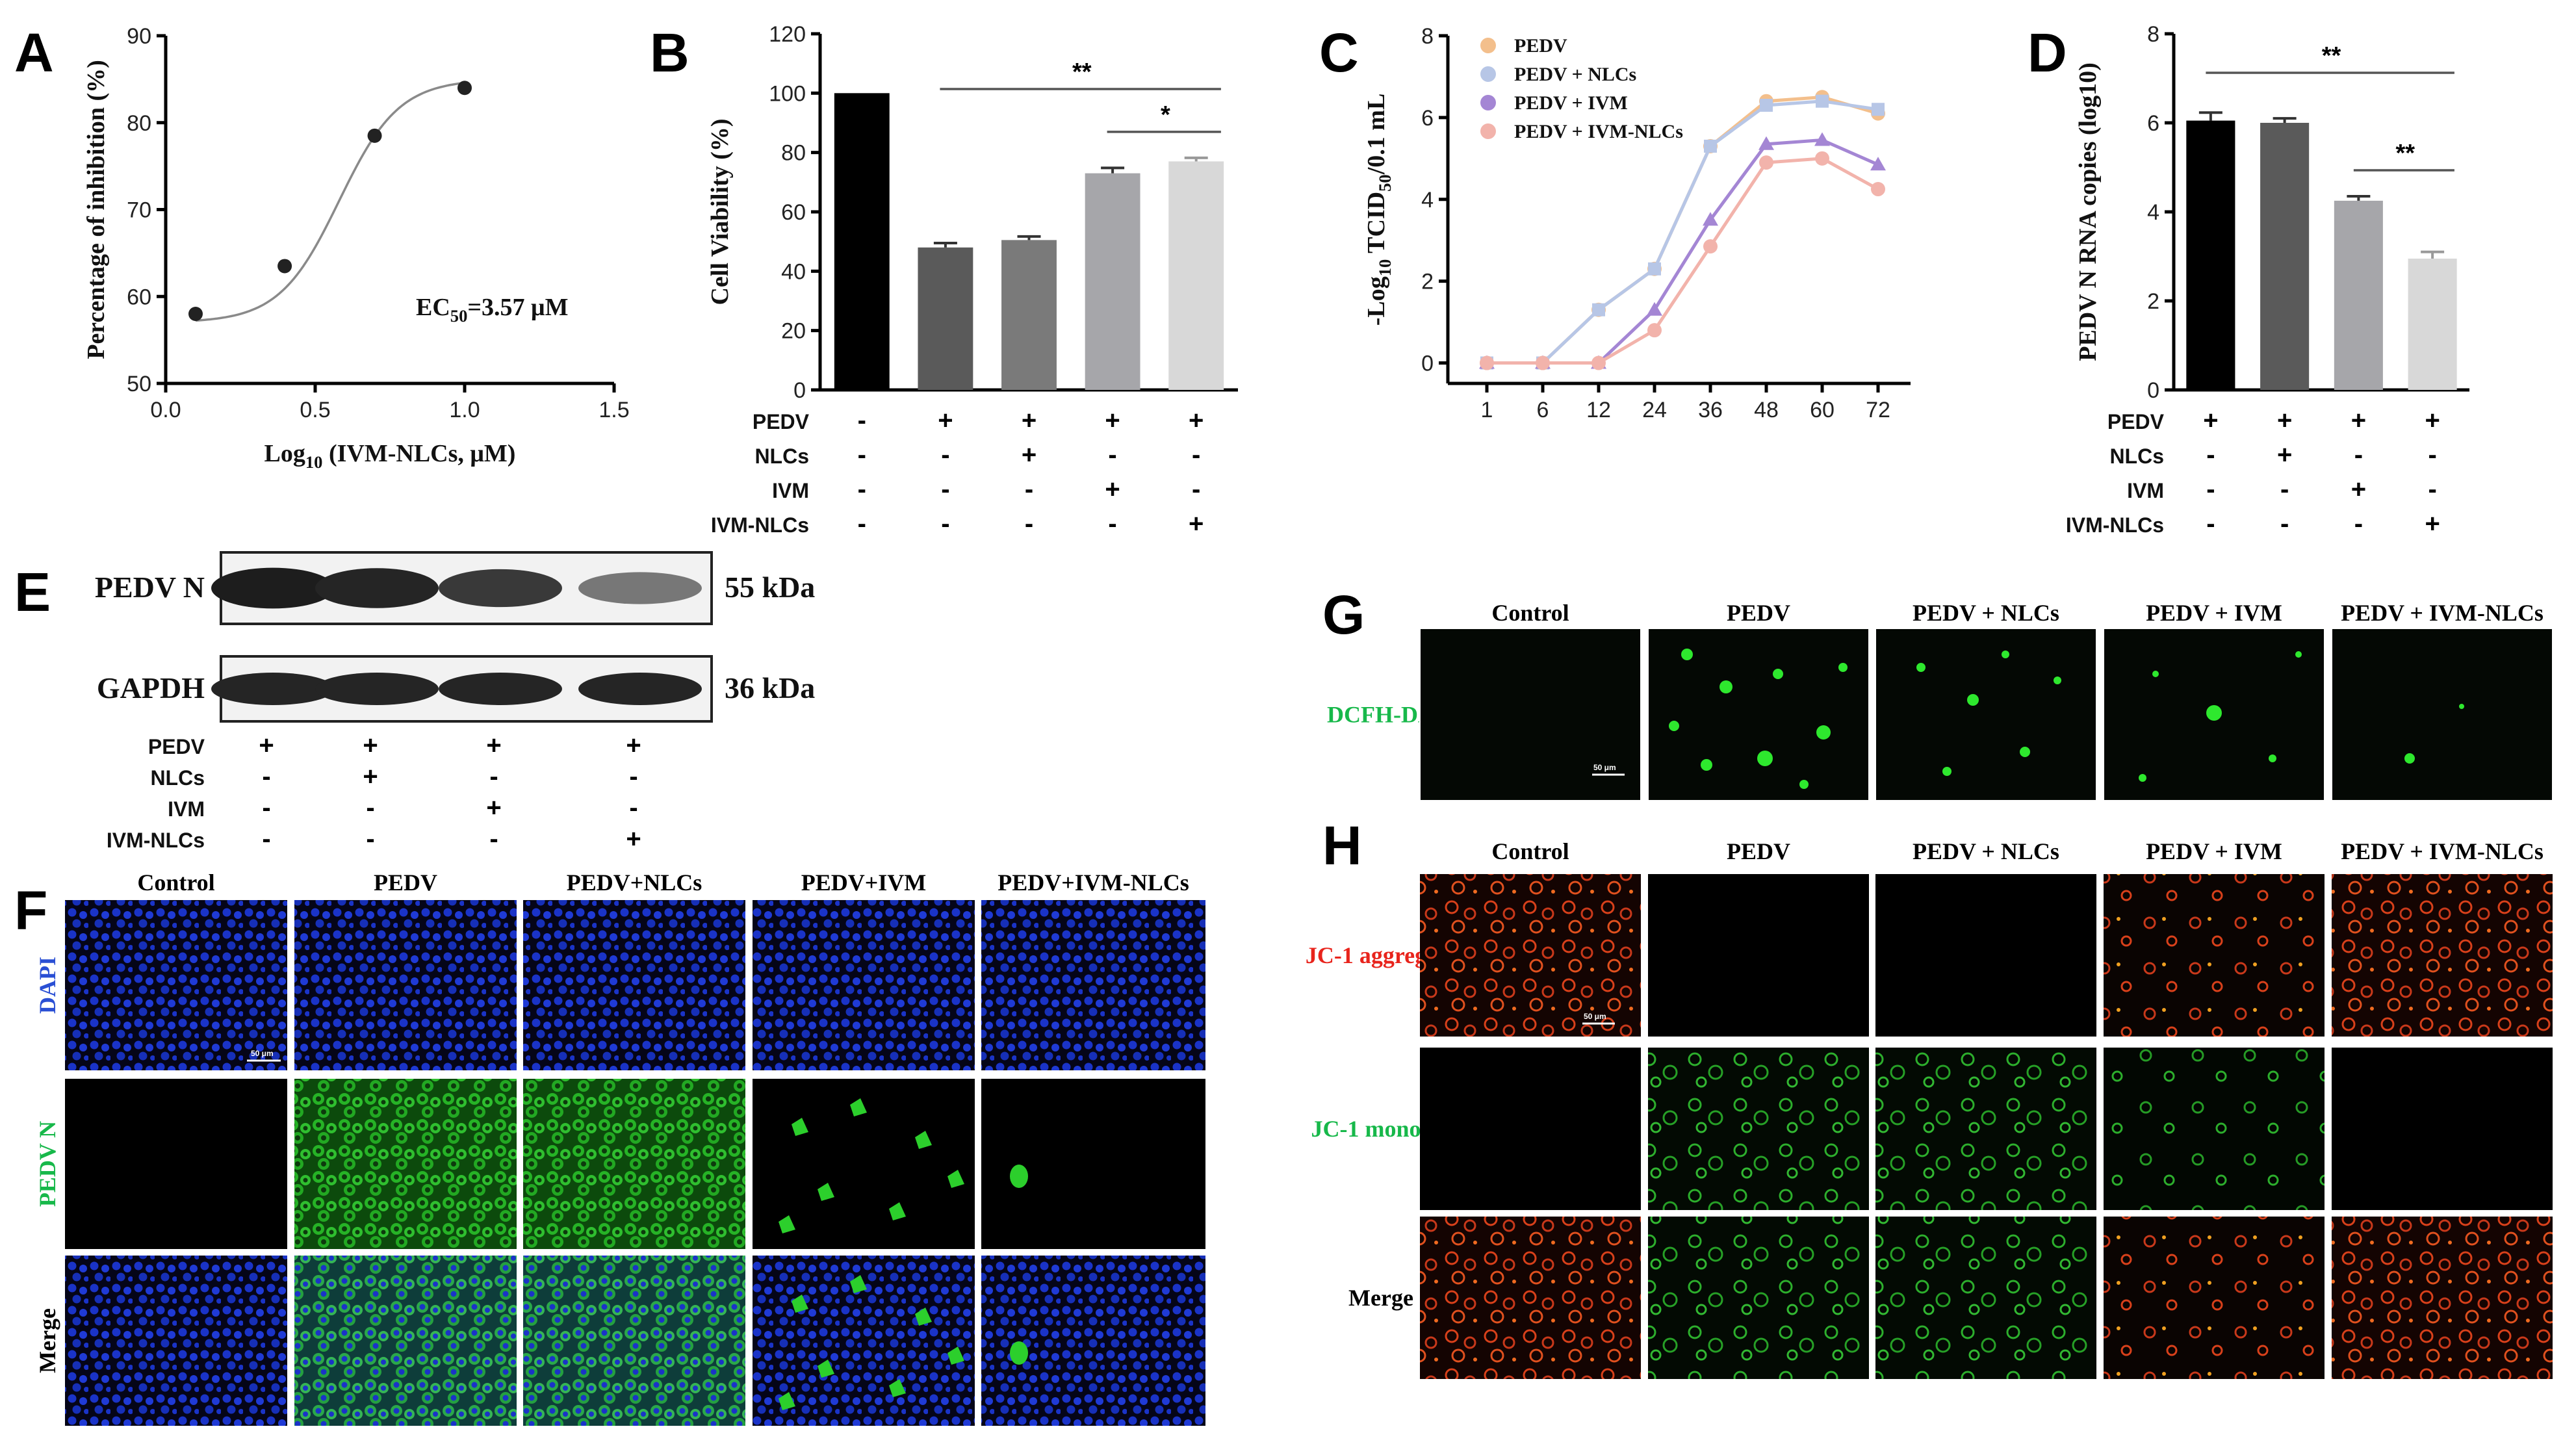 The image size is (2576, 1444). Describe the element at coordinates (47, 986) in the screenshot. I see `f-row-label: DAPI` at that location.